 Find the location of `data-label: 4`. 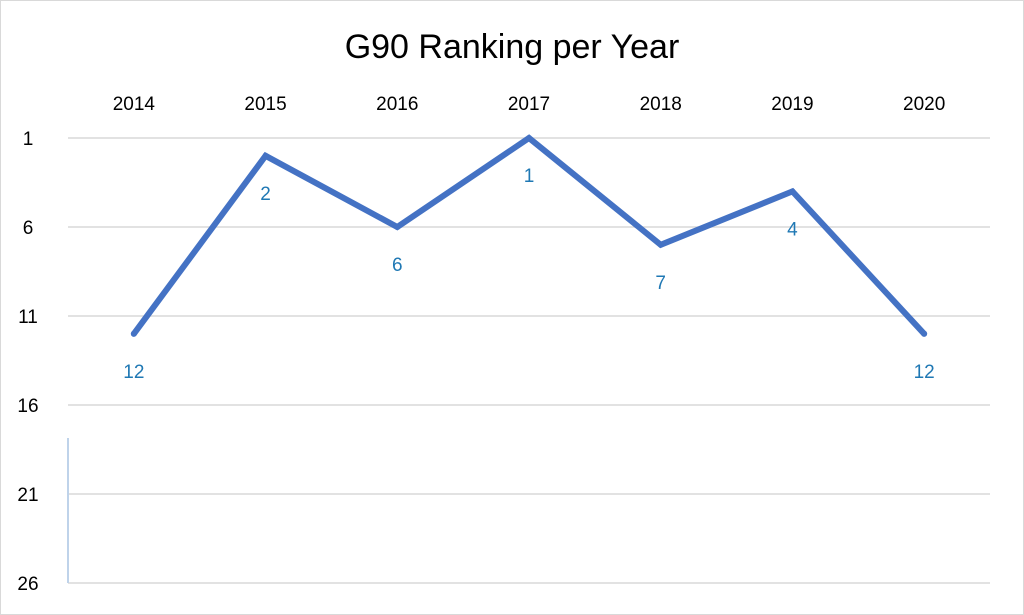

data-label: 4 is located at coordinates (792, 229).